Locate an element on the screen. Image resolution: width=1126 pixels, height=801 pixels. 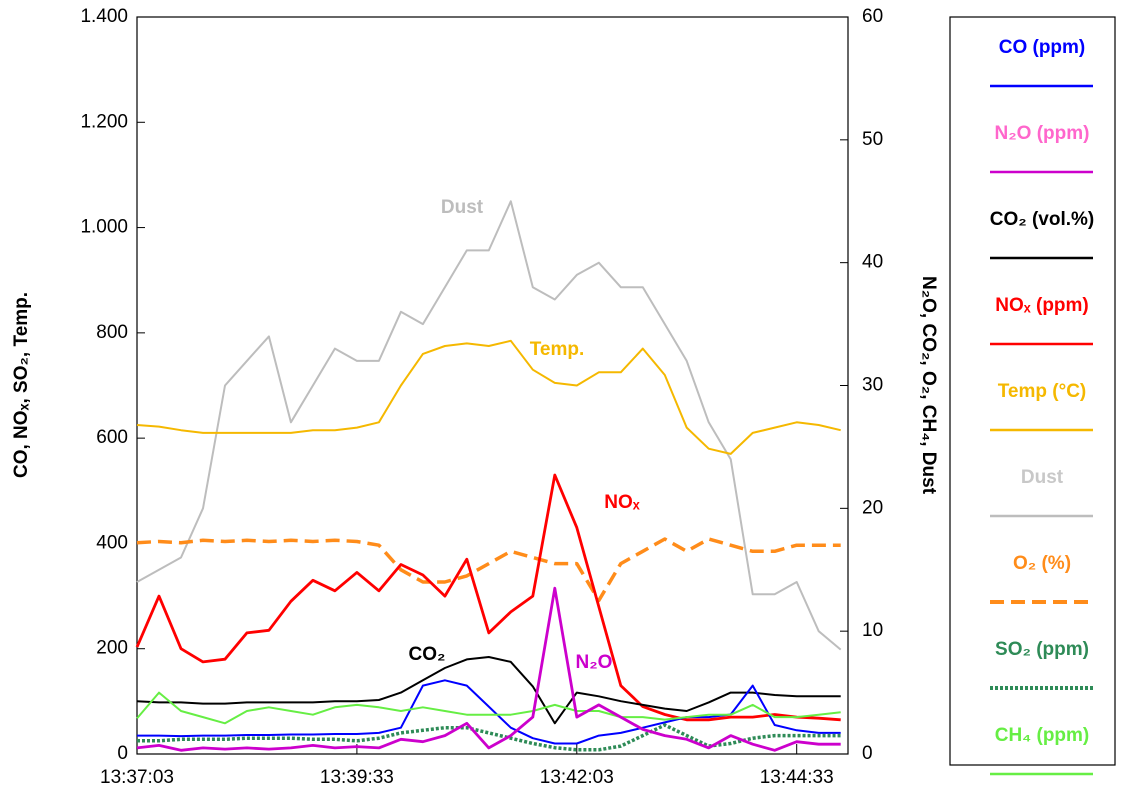
y-tick-label: 400 is located at coordinates (112, 542).